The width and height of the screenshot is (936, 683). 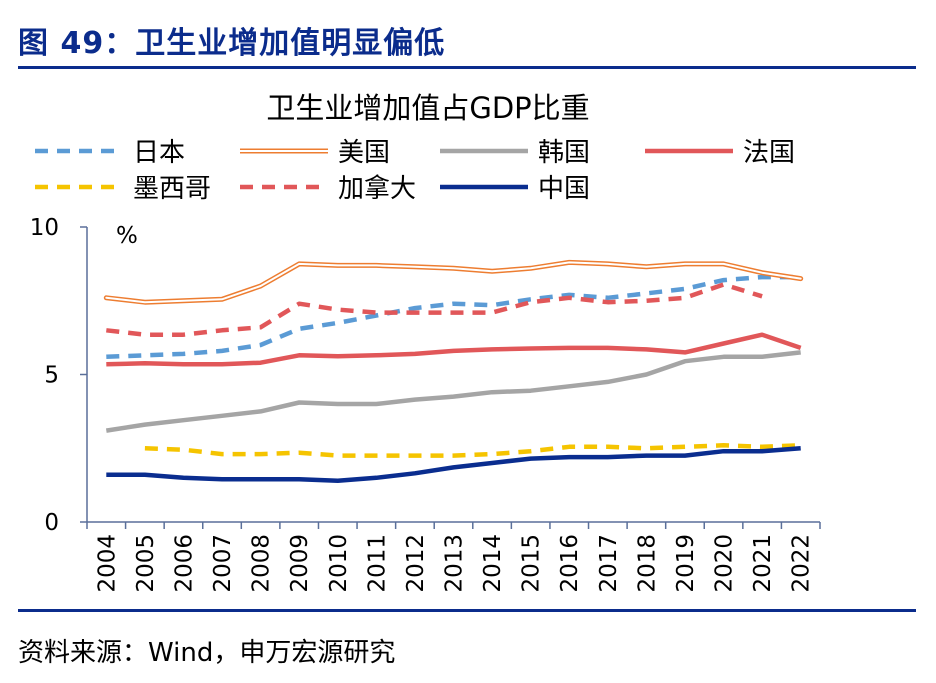 I want to click on y-tick-label: 0, so click(x=51, y=523).